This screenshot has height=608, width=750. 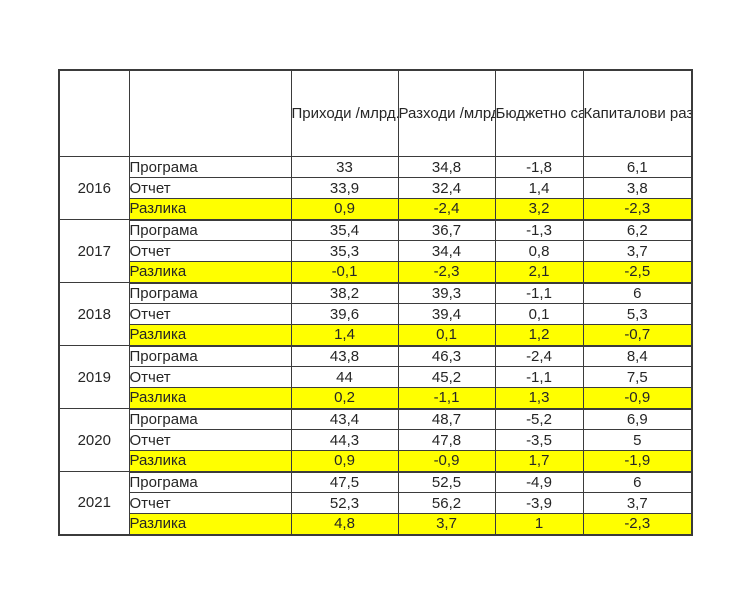 I want to click on value-cell: 0,8, so click(x=539, y=251).